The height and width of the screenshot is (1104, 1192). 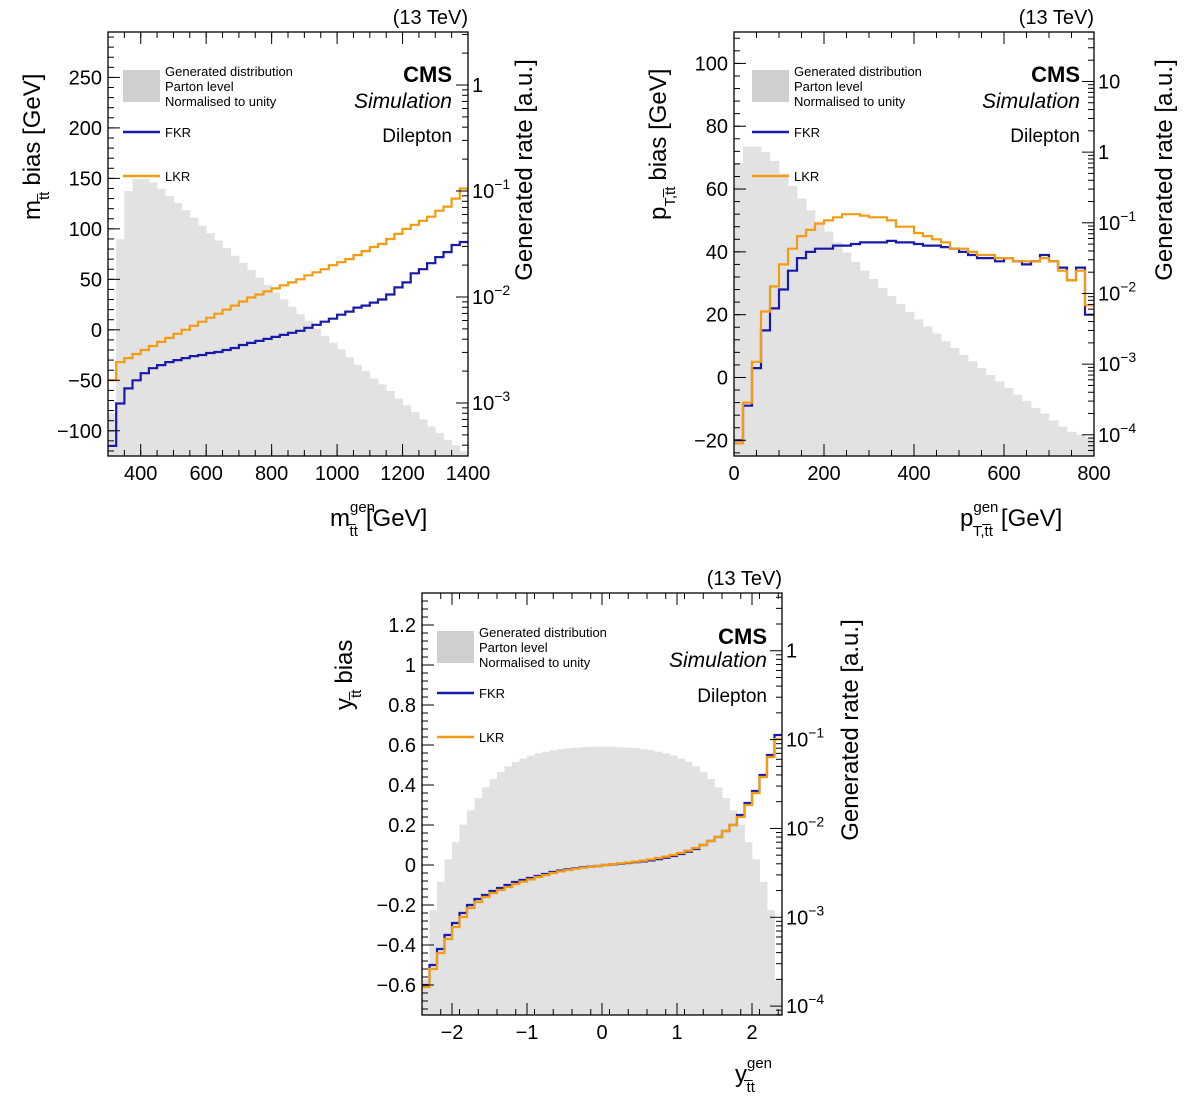 I want to click on y-tick-label: 0.2, so click(x=402, y=826).